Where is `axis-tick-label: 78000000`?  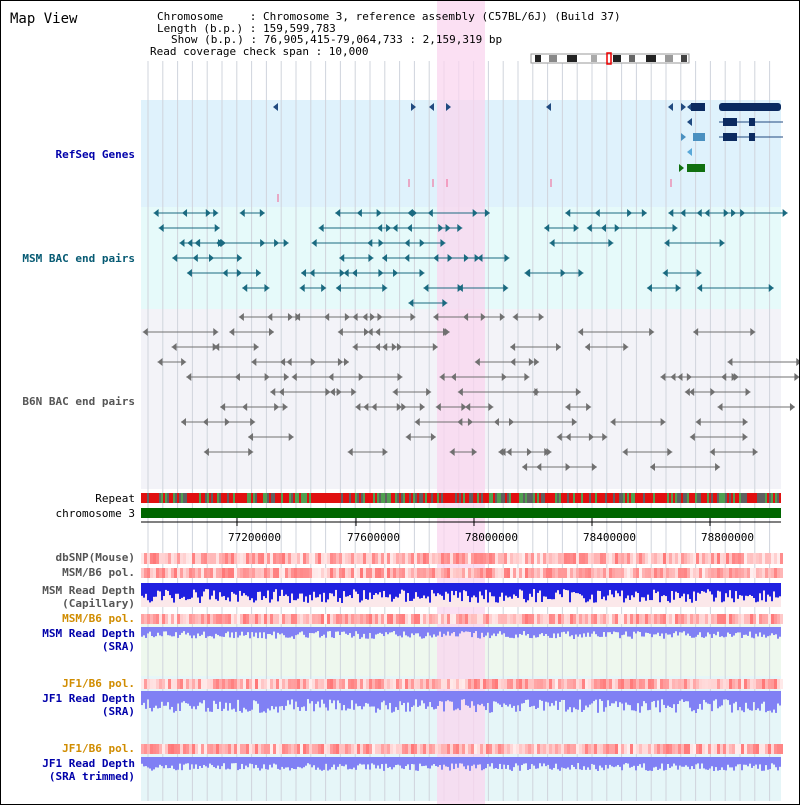
axis-tick-label: 78000000 is located at coordinates (491, 537).